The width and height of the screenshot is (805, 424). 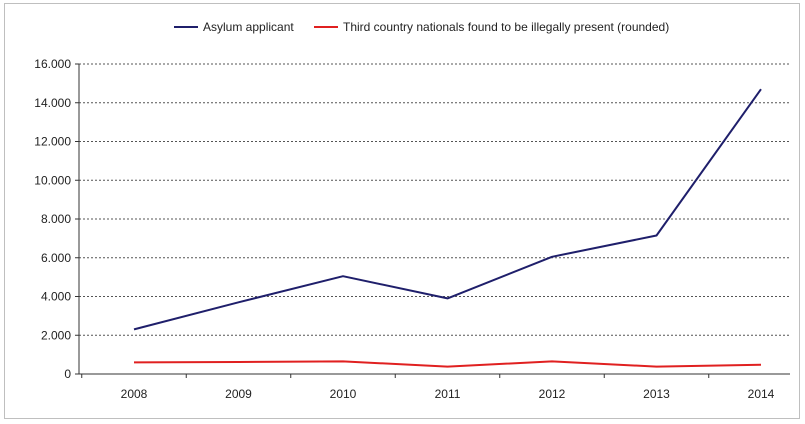 What do you see at coordinates (447, 364) in the screenshot?
I see `series-line-third-country-nationals` at bounding box center [447, 364].